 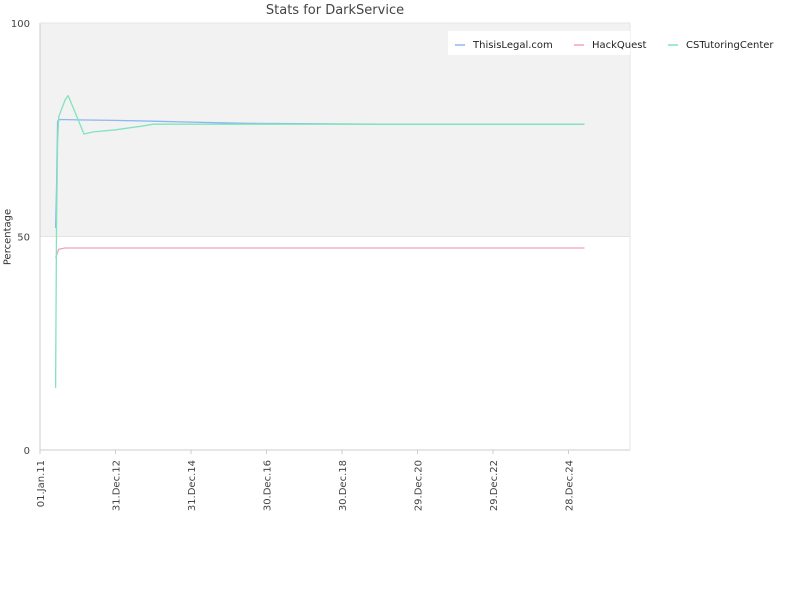 What do you see at coordinates (569, 485) in the screenshot?
I see `x-tick-label: 28.Dec.24` at bounding box center [569, 485].